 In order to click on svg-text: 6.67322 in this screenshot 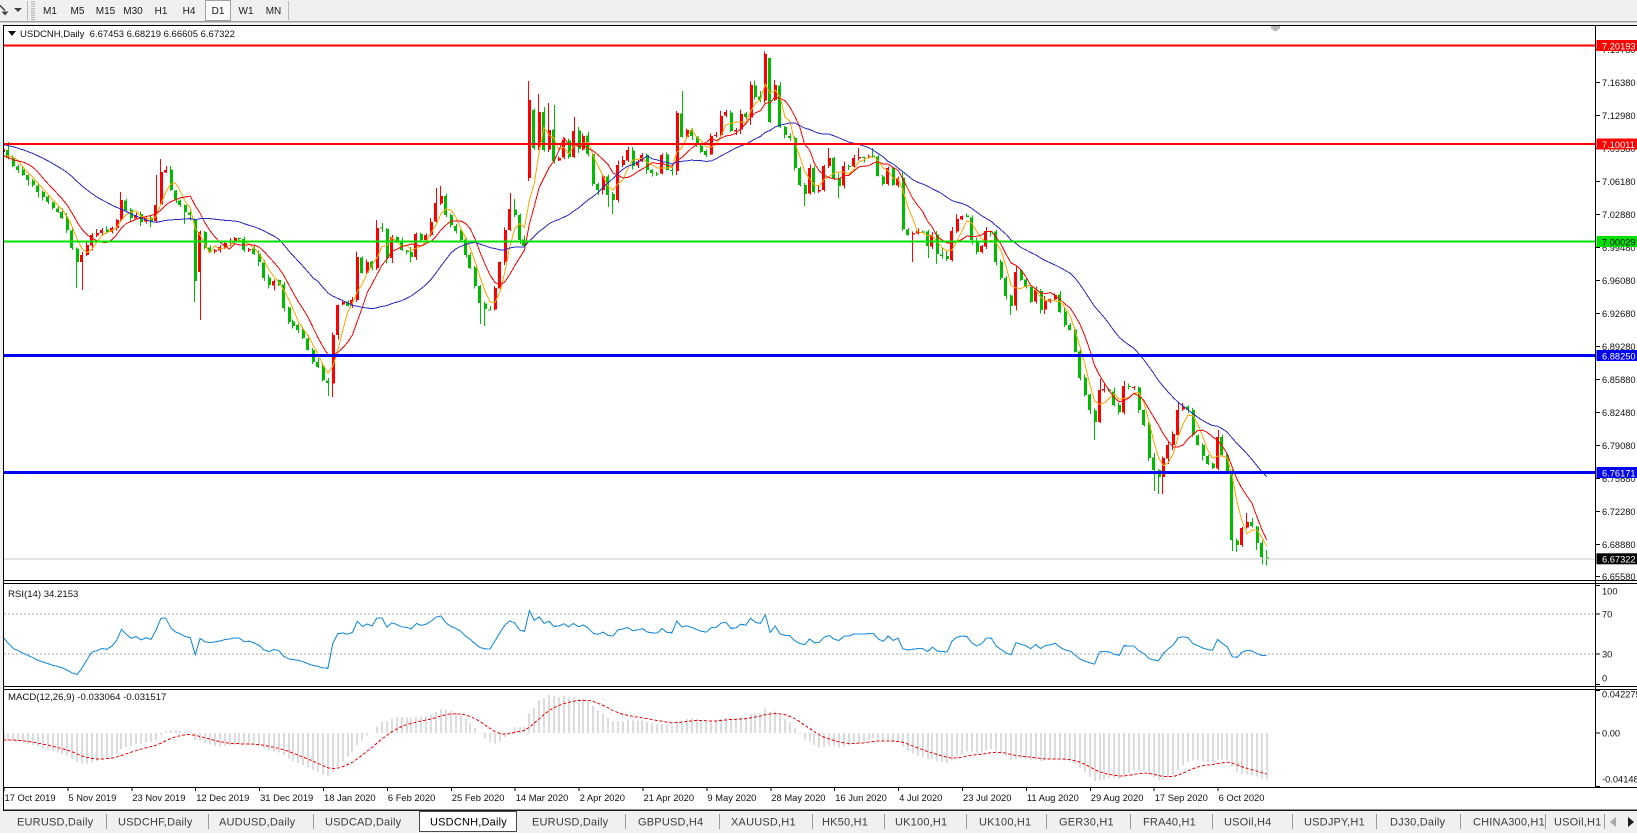, I will do `click(1619, 560)`.